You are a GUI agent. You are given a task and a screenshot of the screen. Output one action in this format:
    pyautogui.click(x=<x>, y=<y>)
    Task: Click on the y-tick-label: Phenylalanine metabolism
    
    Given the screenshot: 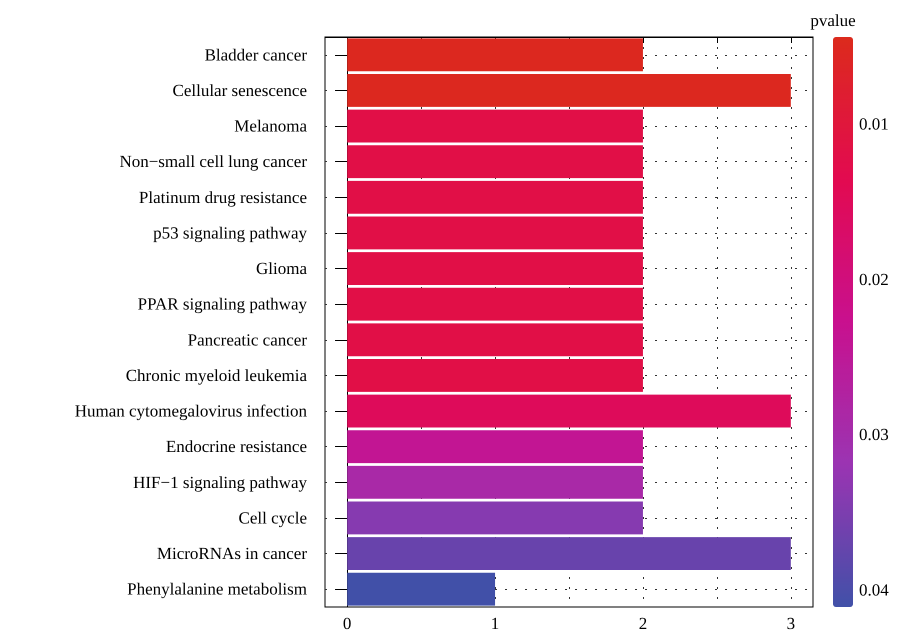 What is the action you would take?
    pyautogui.click(x=217, y=589)
    